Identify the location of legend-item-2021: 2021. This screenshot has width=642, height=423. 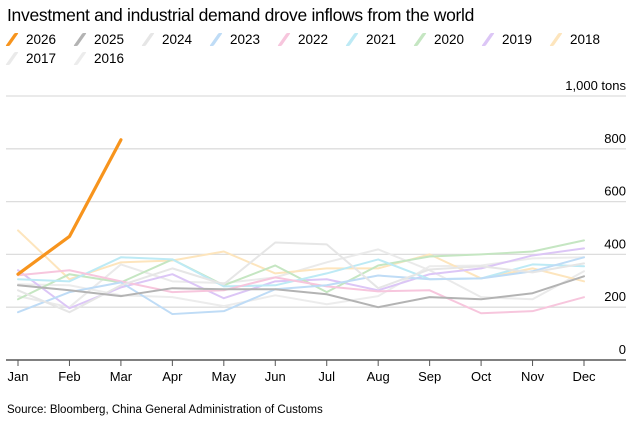
(371, 39).